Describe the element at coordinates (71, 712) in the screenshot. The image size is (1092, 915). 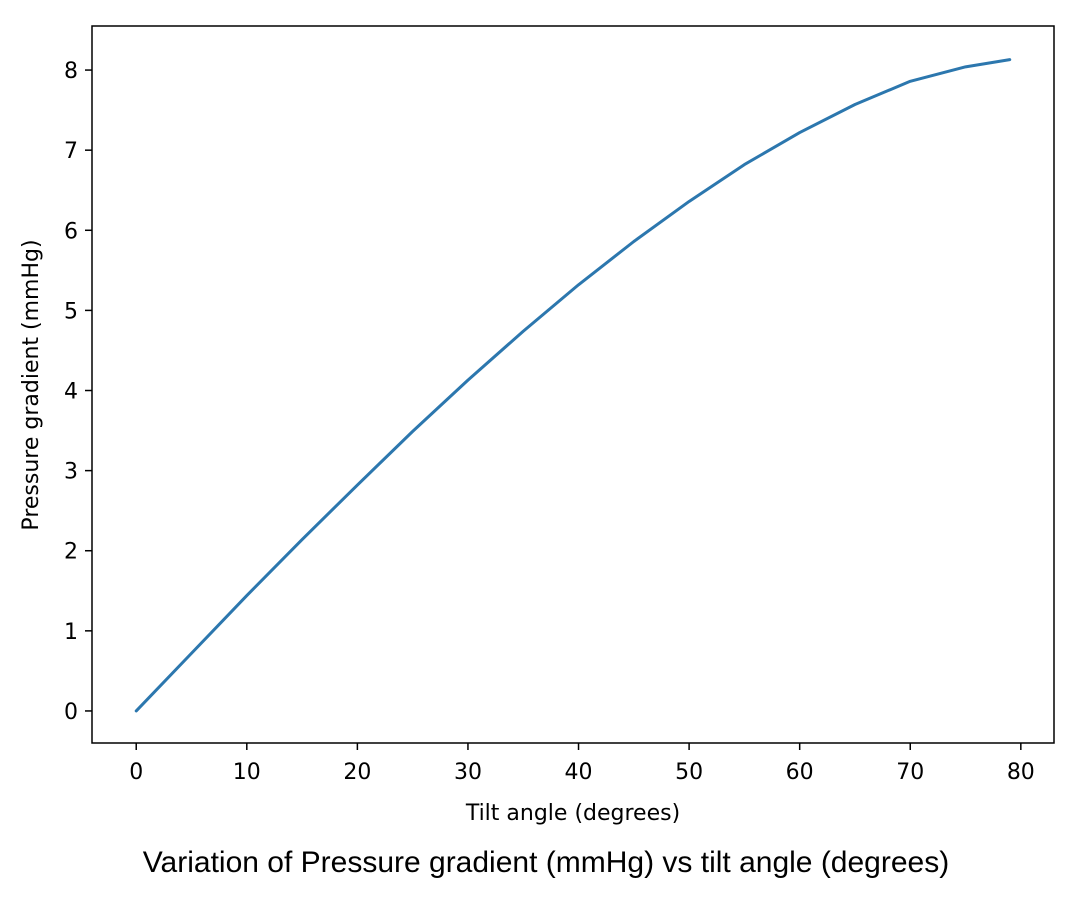
I see `y-tick-label: 0` at that location.